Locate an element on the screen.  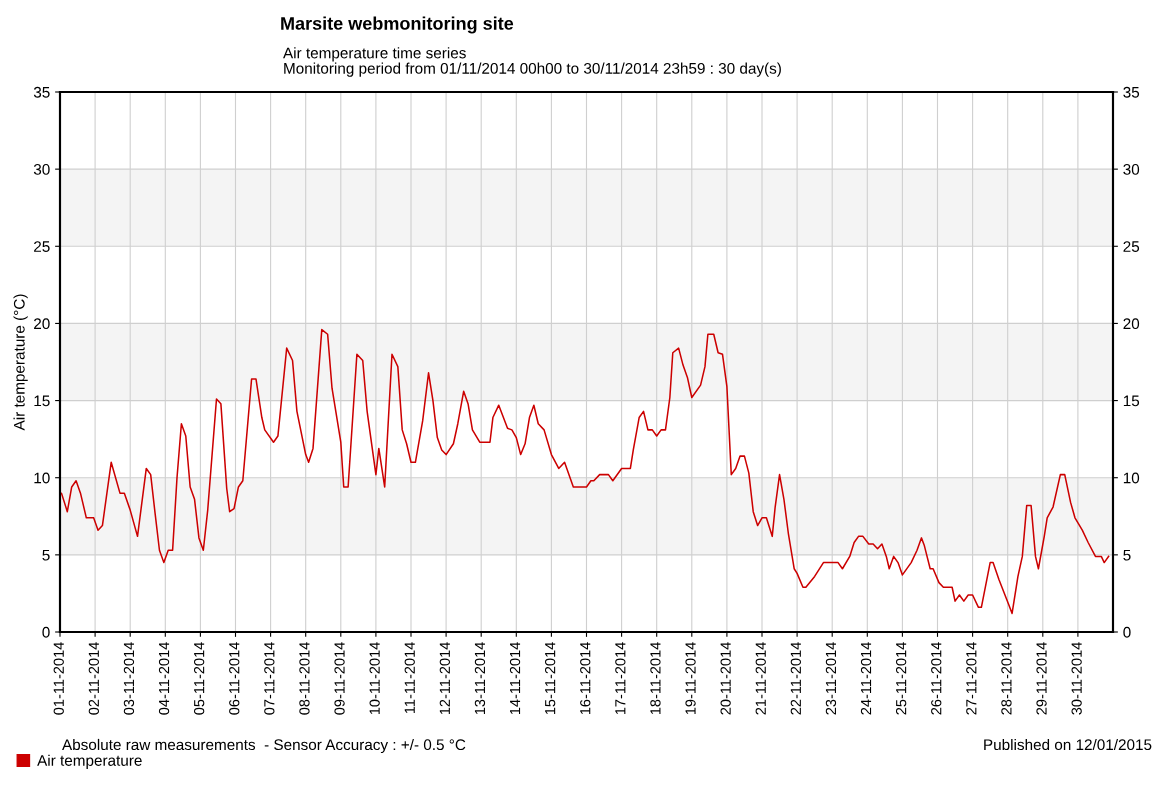
y-tick-label: 10 is located at coordinates (42, 478).